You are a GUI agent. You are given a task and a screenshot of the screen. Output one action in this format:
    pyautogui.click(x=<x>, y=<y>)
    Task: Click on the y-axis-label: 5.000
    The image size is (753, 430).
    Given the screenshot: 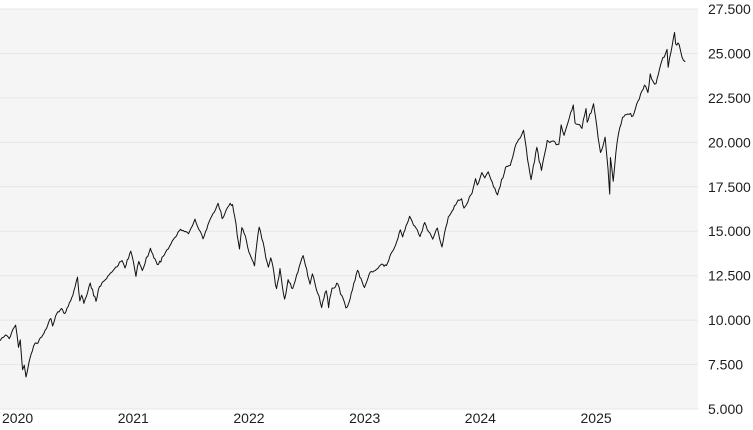 What is the action you would take?
    pyautogui.click(x=725, y=409)
    